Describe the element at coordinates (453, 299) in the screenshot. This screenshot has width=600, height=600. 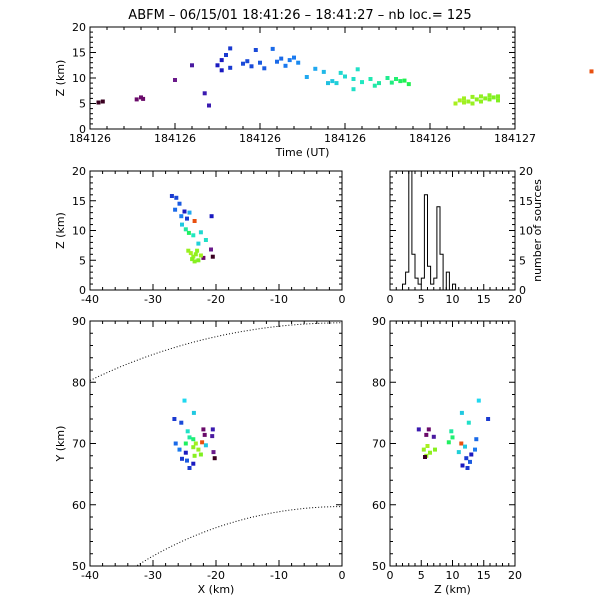
I see `x-tick-label: 10` at that location.